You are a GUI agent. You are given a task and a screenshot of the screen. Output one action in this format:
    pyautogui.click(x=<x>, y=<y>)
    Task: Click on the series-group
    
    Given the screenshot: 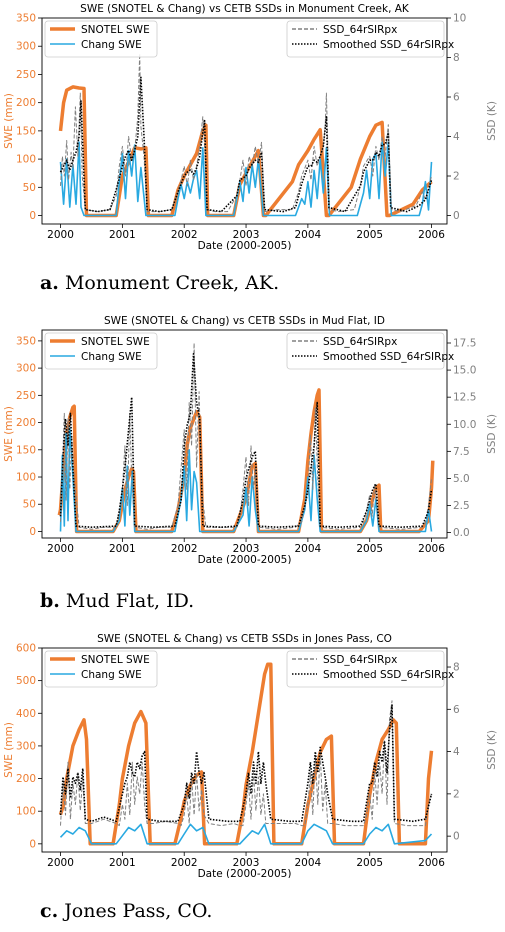 What is the action you would take?
    pyautogui.click(x=246, y=754)
    